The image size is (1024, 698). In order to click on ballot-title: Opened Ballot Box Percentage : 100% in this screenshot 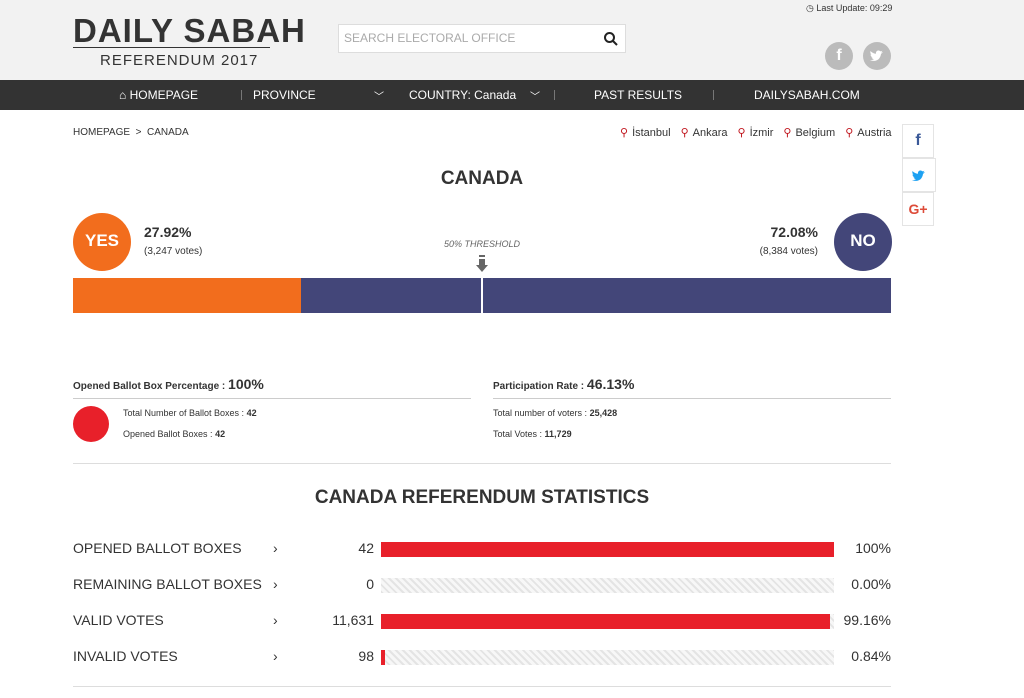, I will do `click(168, 384)`.